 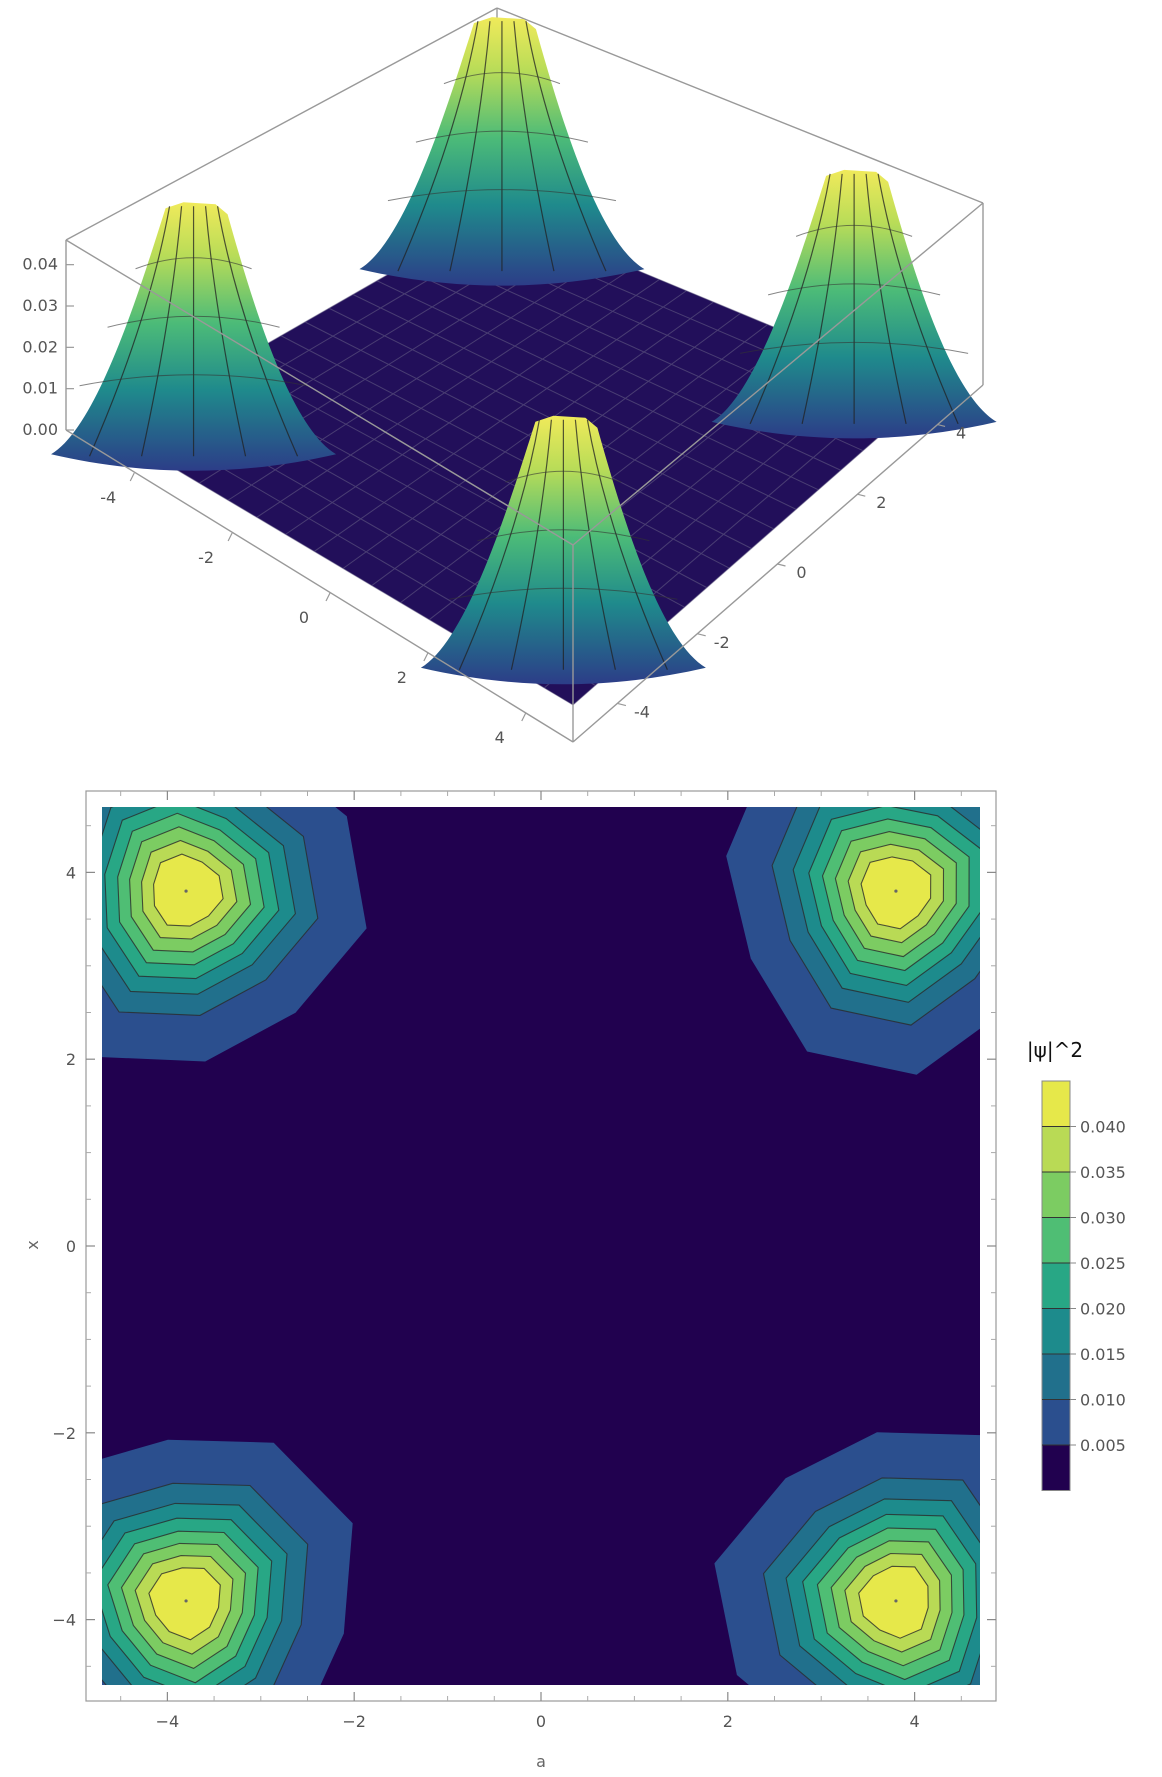 What do you see at coordinates (32, 1244) in the screenshot?
I see `y-axis-label: x` at bounding box center [32, 1244].